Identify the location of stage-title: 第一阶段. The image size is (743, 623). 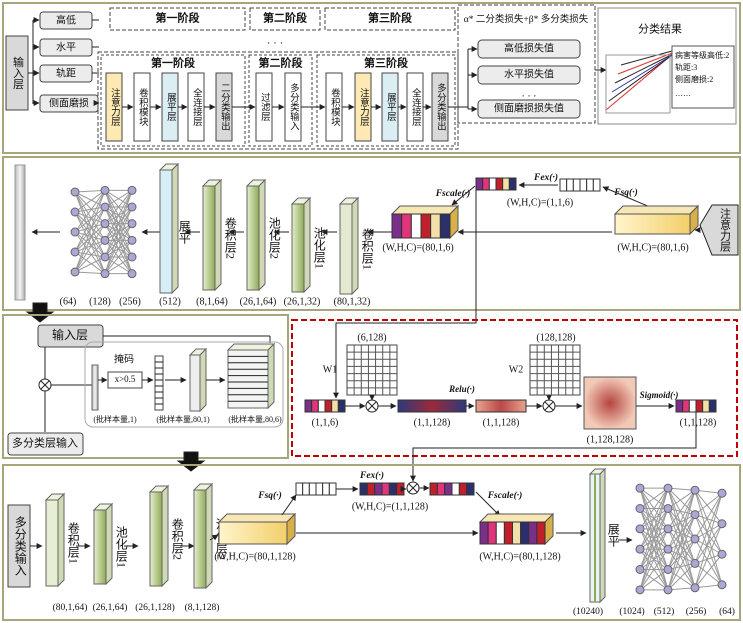
(173, 63).